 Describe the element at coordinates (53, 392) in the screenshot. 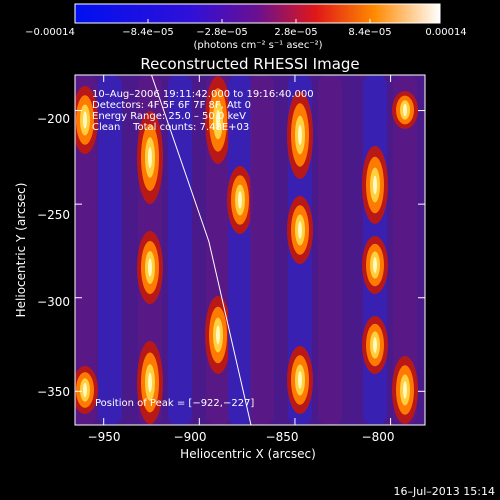

I see `y-tick-label: −350` at that location.